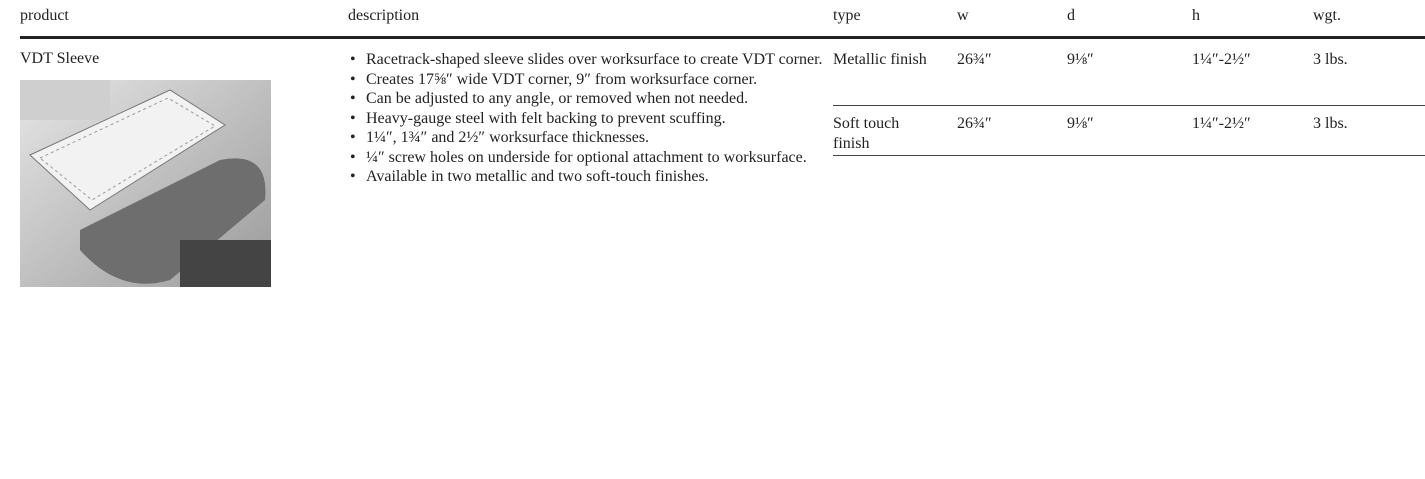 The width and height of the screenshot is (1425, 479). What do you see at coordinates (866, 133) in the screenshot?
I see `cell: Soft touch finish` at bounding box center [866, 133].